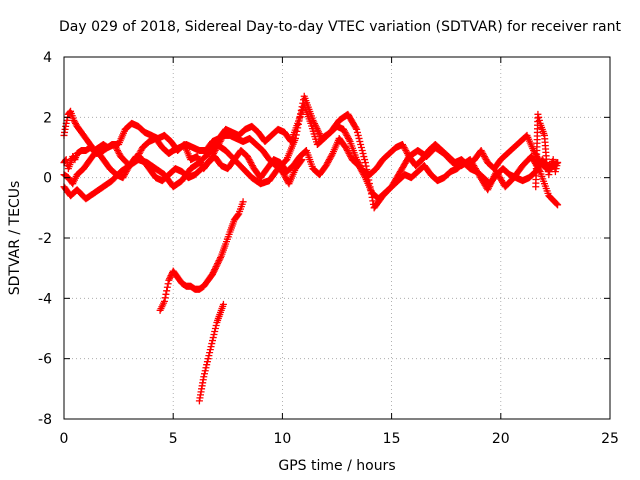 This screenshot has height=480, width=640. I want to click on y-tick-label: -2, so click(45, 239).